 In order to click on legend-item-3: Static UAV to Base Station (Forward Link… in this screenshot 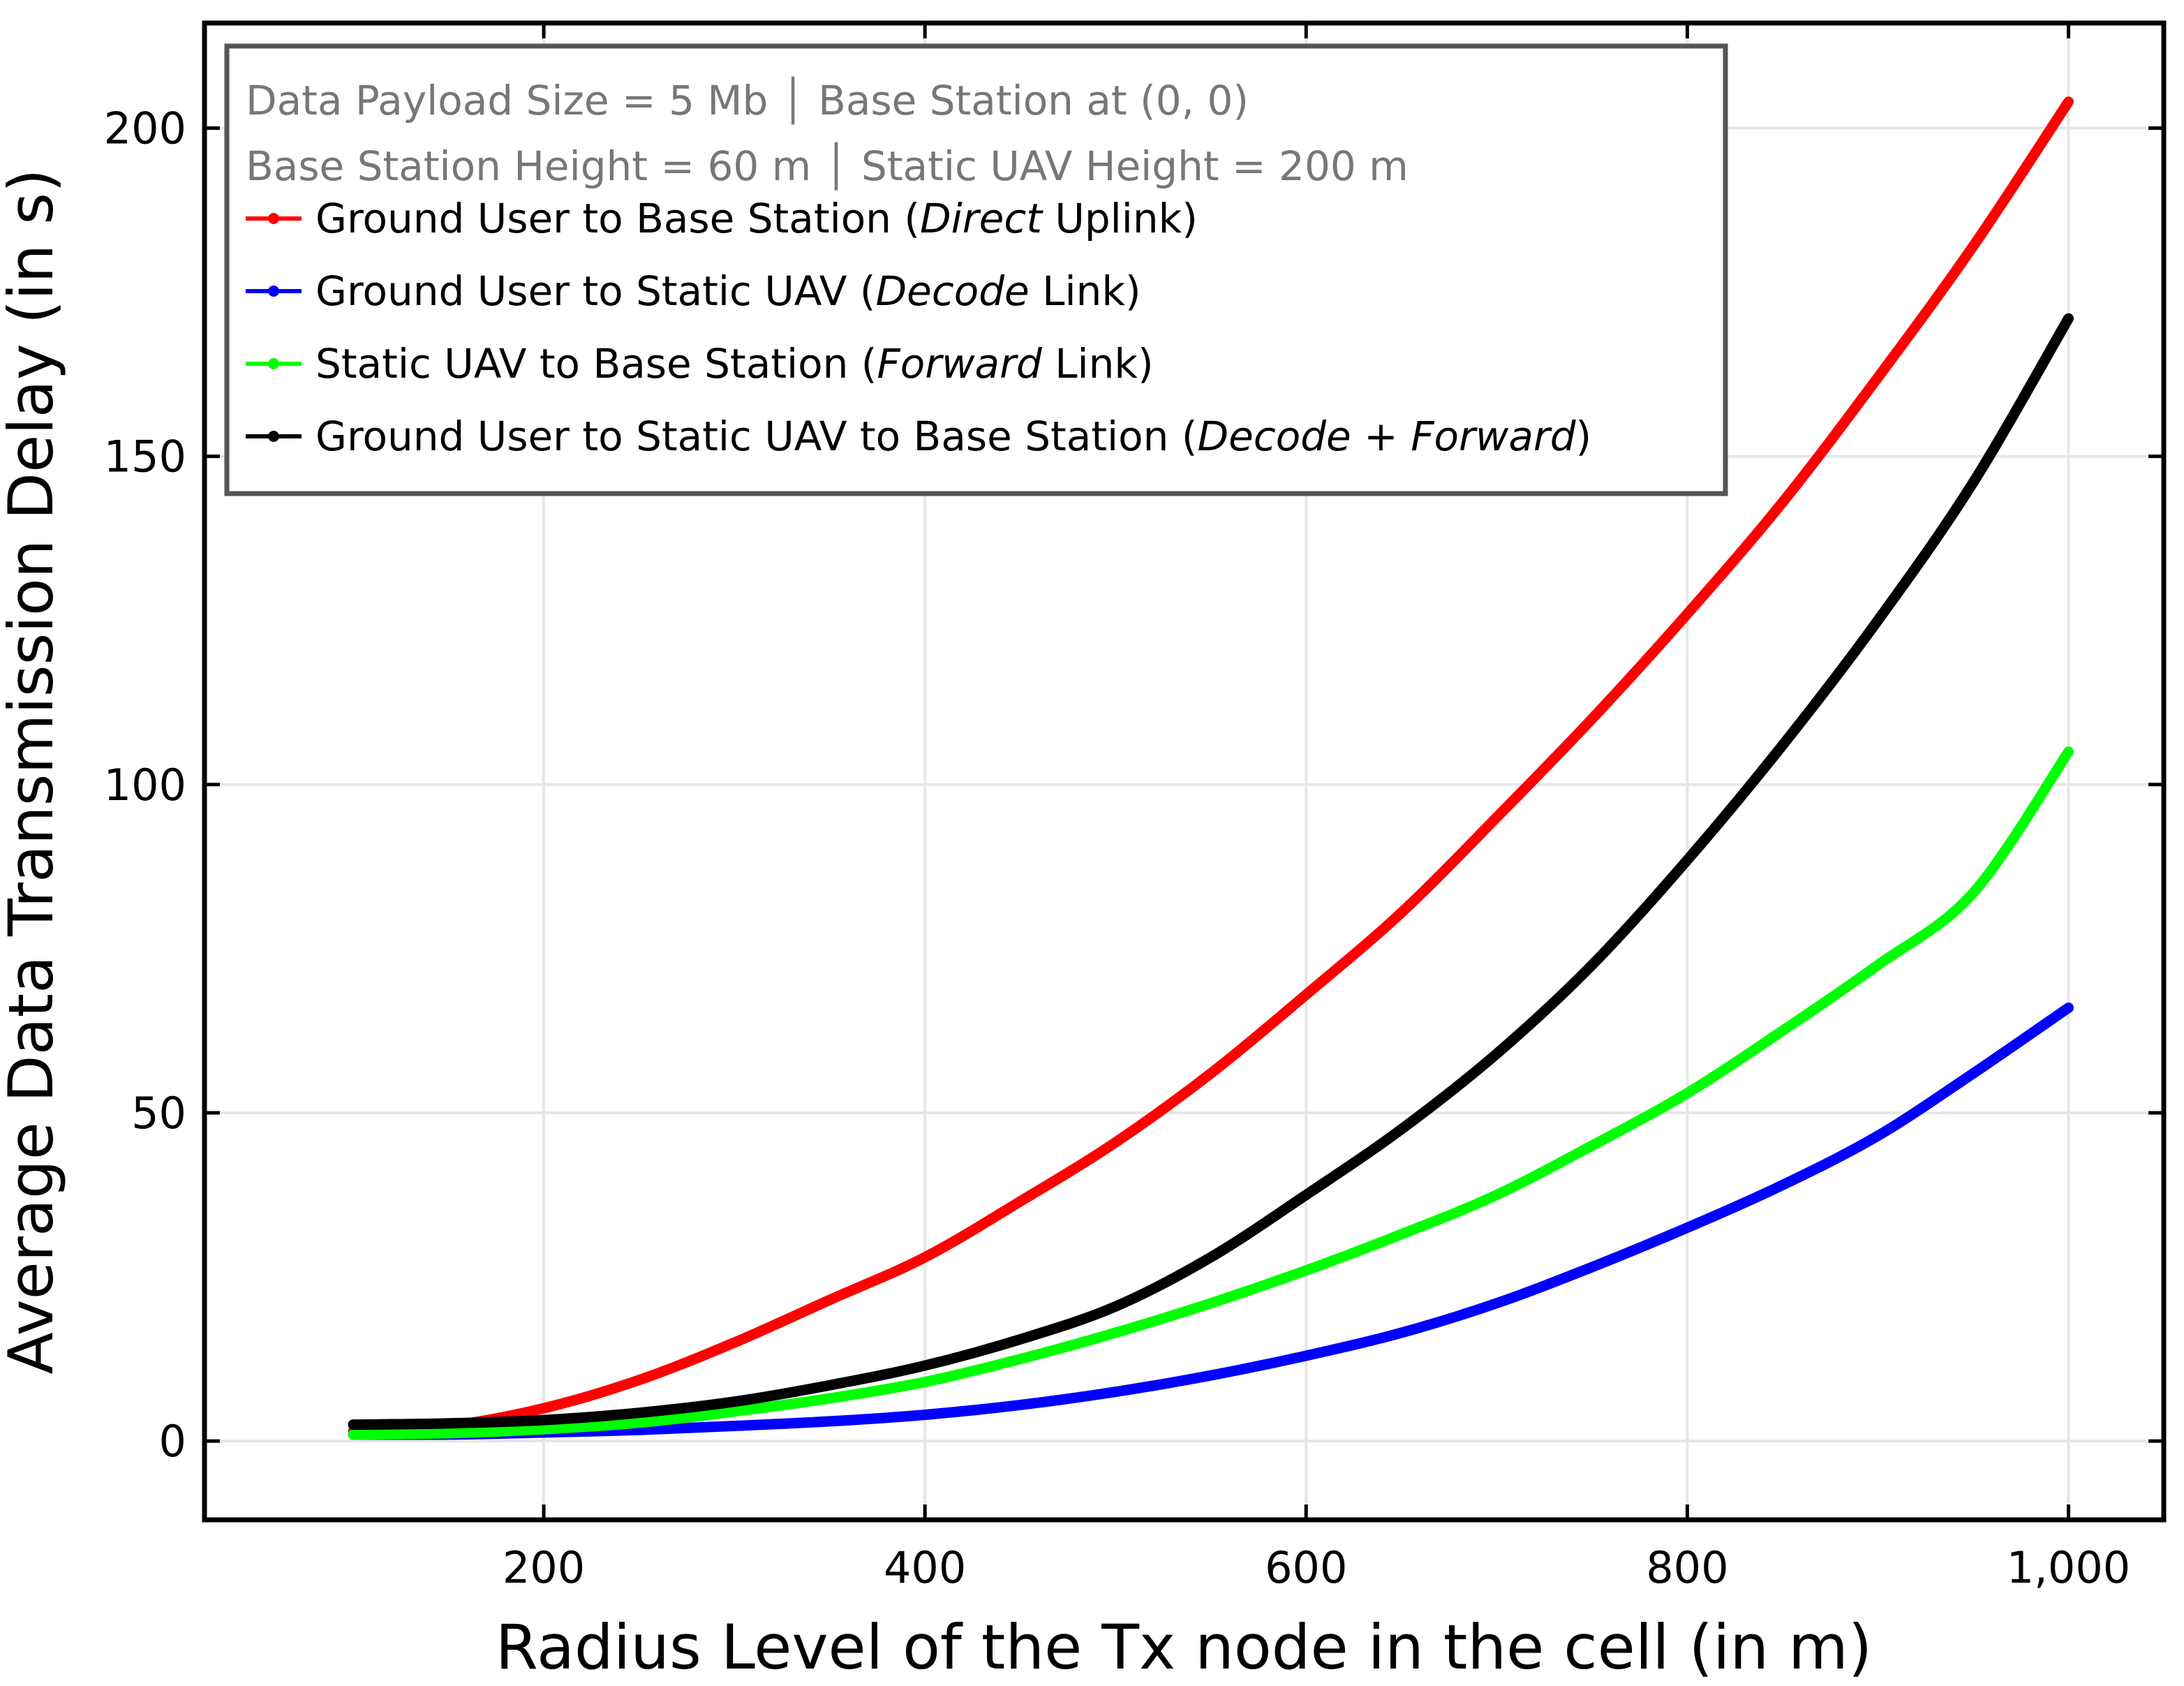, I will do `click(700, 363)`.